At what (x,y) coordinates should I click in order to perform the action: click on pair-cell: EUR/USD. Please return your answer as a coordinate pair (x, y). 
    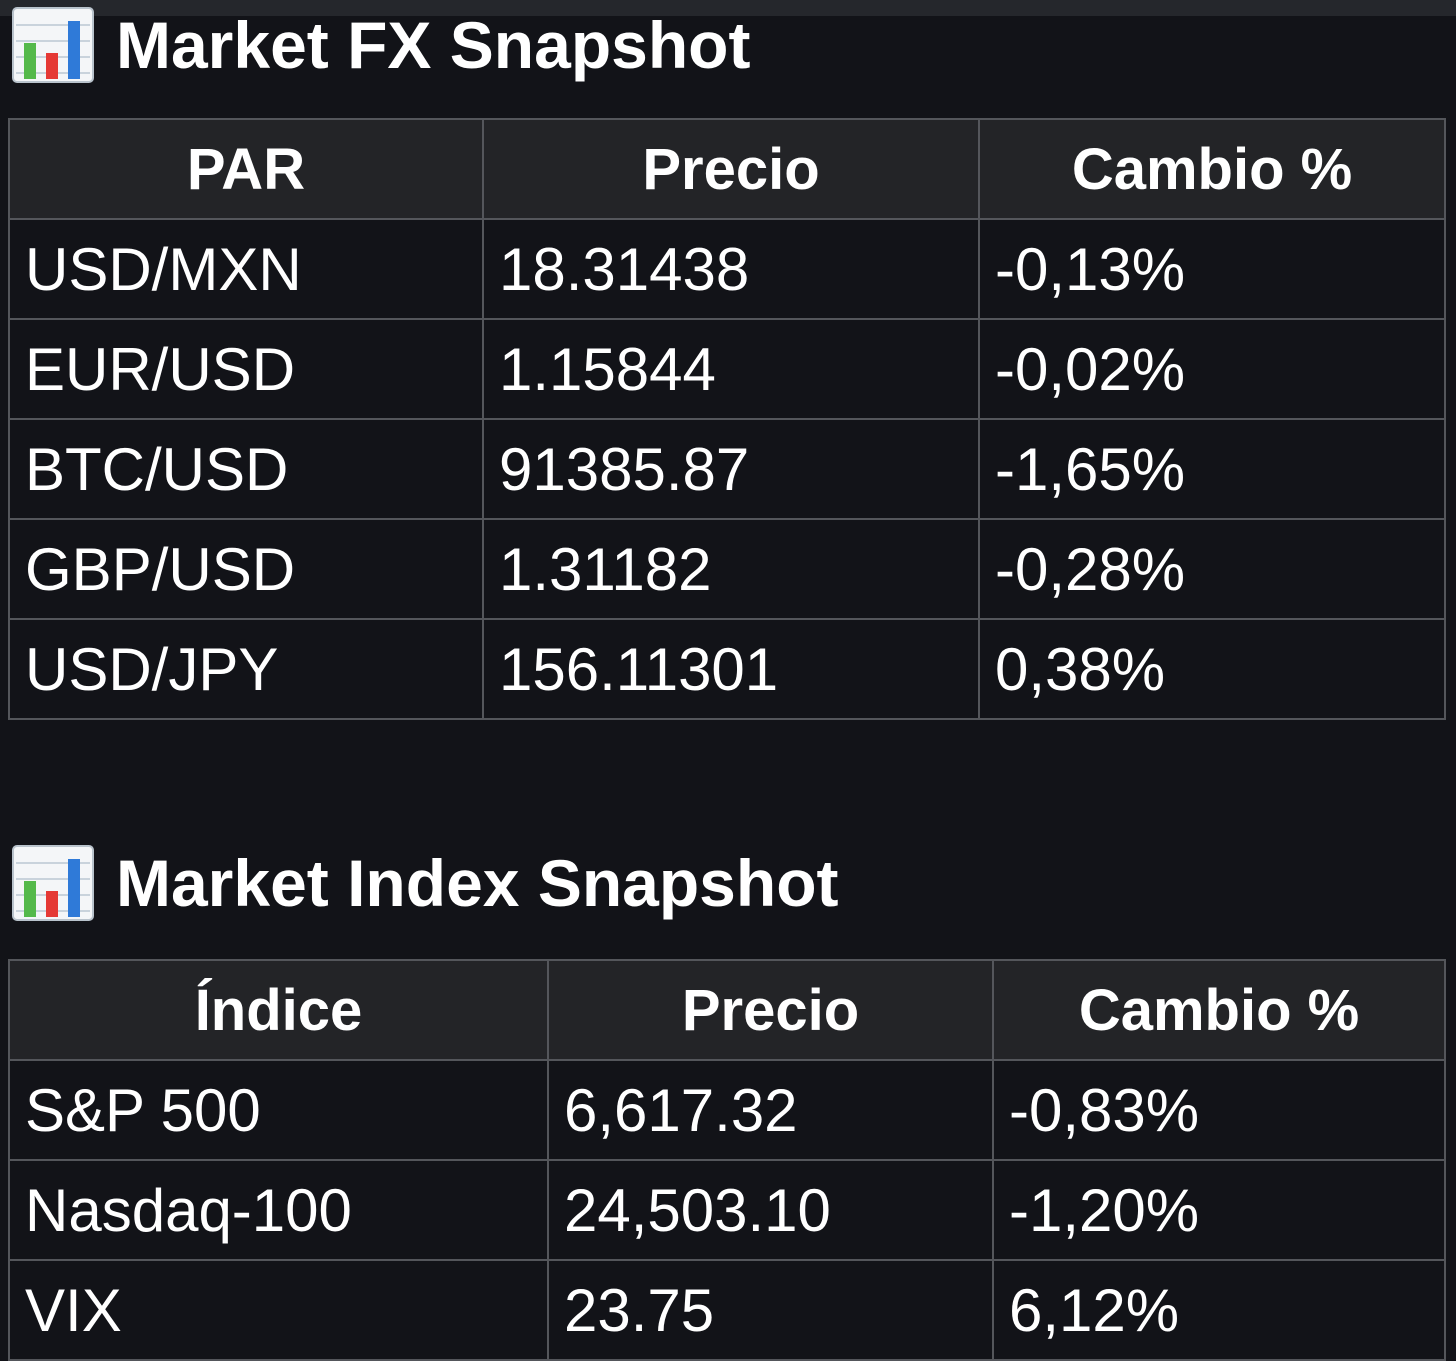
    Looking at the image, I should click on (246, 369).